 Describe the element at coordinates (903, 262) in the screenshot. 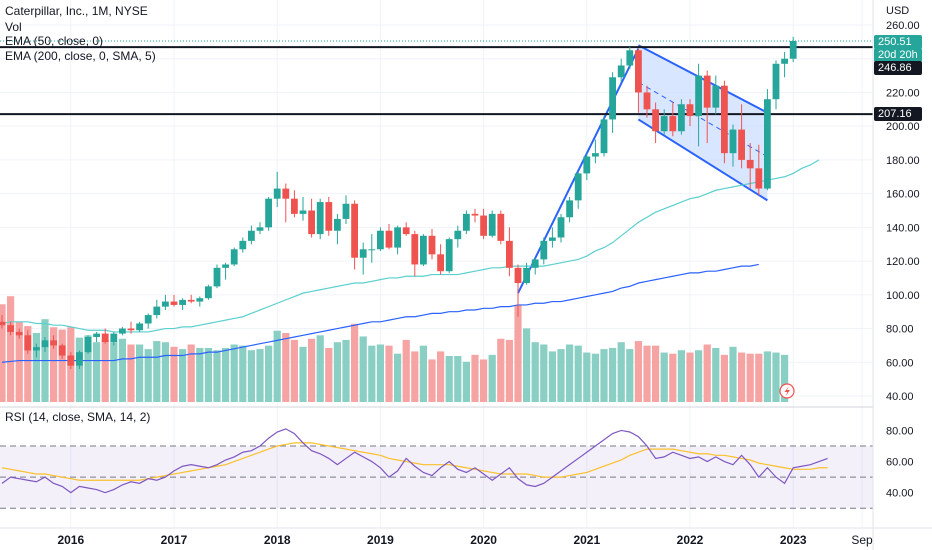

I see `price-tick-label: 120.00` at that location.